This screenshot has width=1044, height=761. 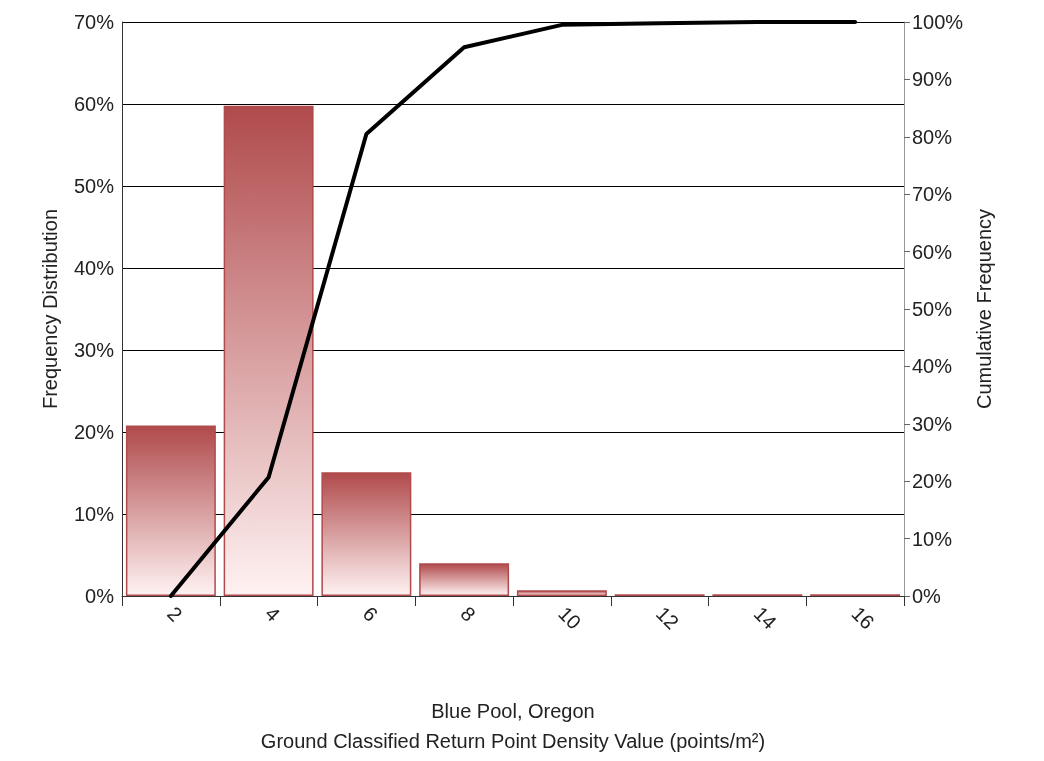 What do you see at coordinates (932, 309) in the screenshot?
I see `y2-tick-label: 50%` at bounding box center [932, 309].